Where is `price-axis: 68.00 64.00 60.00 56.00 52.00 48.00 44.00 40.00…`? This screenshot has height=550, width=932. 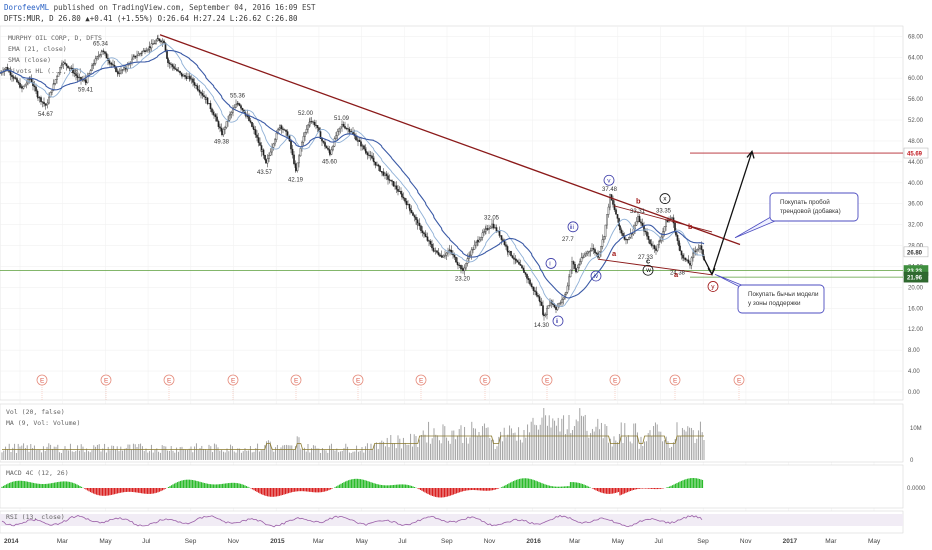
price-axis: 68.00 64.00 60.00 56.00 52.00 48.00 44.00 40.00… is located at coordinates (916, 215).